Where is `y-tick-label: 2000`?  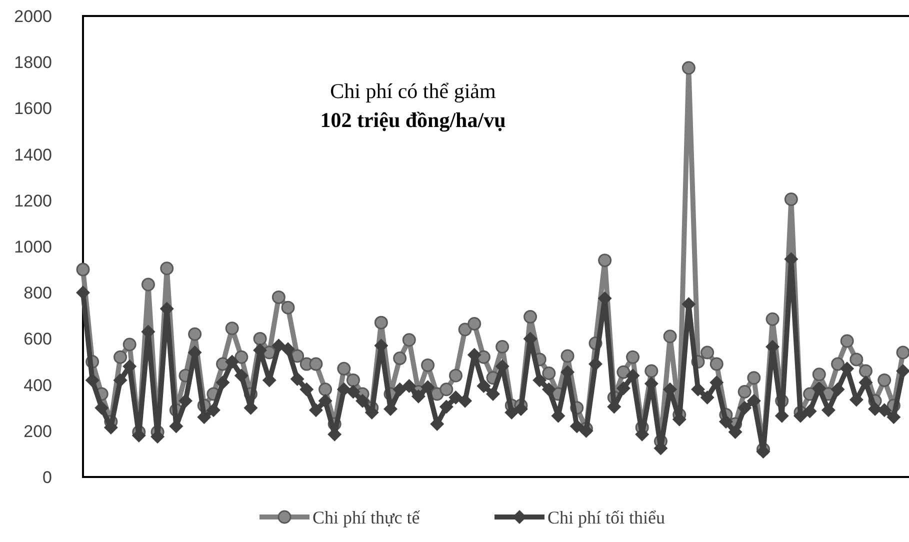 y-tick-label: 2000 is located at coordinates (33, 16).